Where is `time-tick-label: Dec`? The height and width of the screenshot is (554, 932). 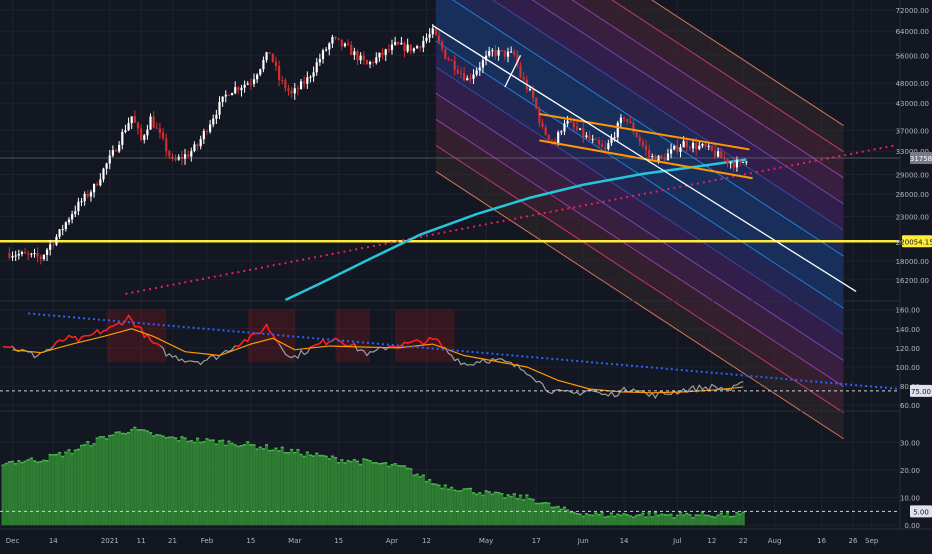
time-tick-label: Dec is located at coordinates (13, 541).